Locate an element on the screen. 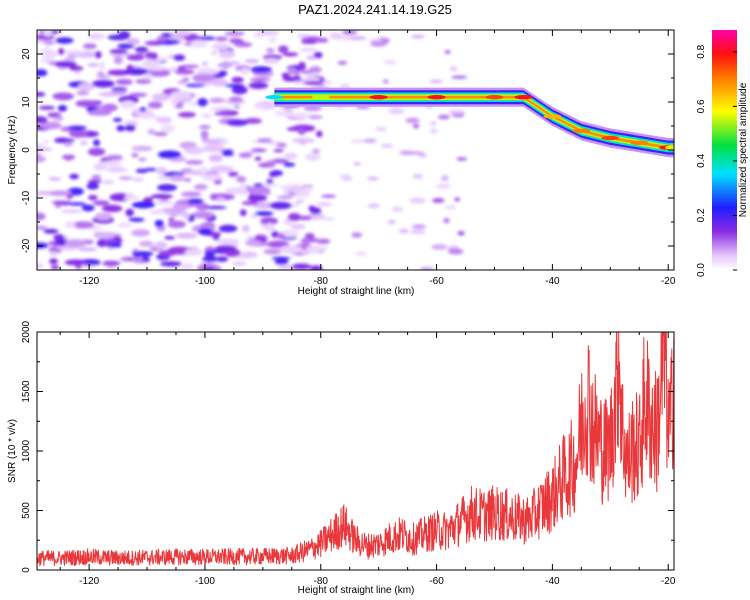 The image size is (750, 600). spectrogram-ytick-label: -10 is located at coordinates (26, 197).